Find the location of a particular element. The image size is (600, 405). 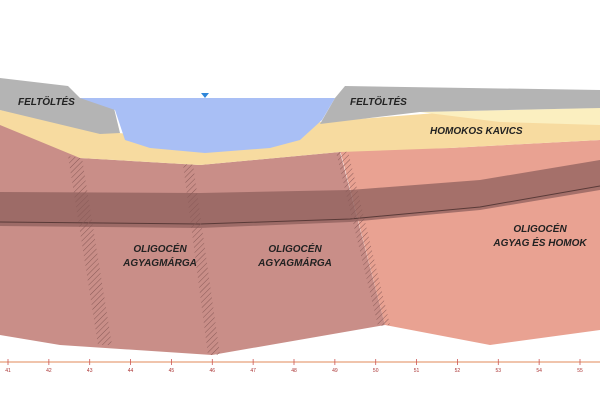

band-line is located at coordinates (300, 205).